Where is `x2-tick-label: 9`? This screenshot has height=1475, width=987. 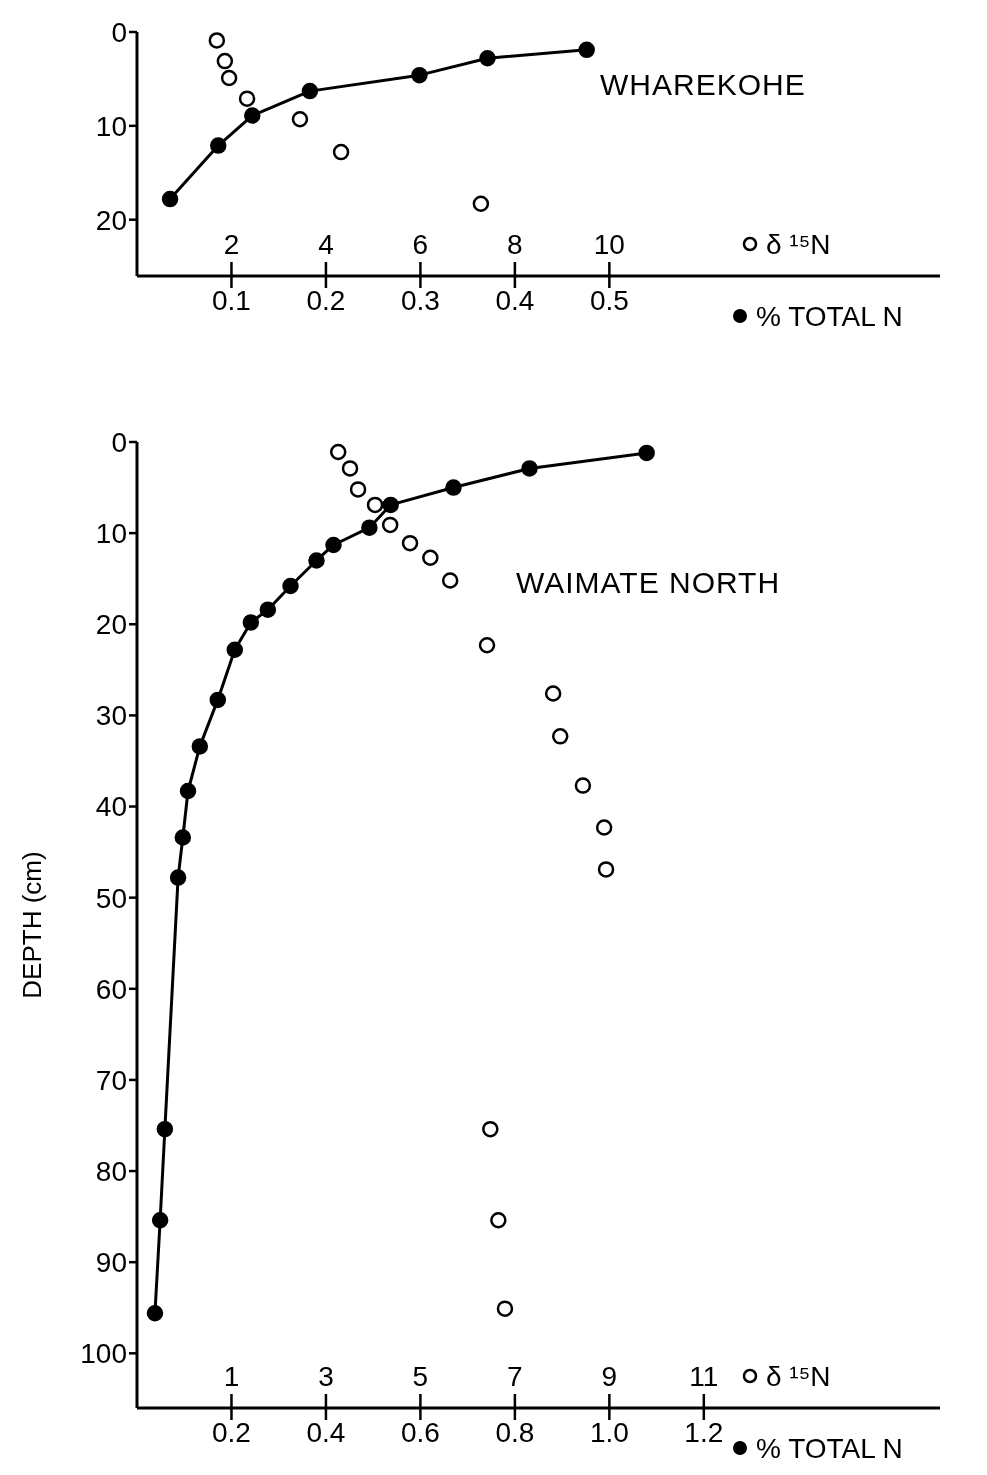 x2-tick-label: 9 is located at coordinates (609, 1376).